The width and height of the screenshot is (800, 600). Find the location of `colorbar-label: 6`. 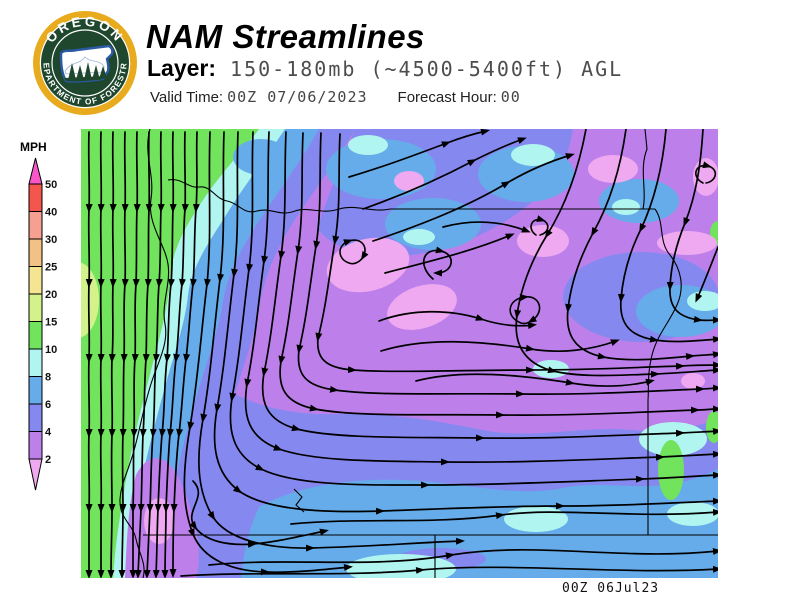

colorbar-label: 6 is located at coordinates (48, 405).